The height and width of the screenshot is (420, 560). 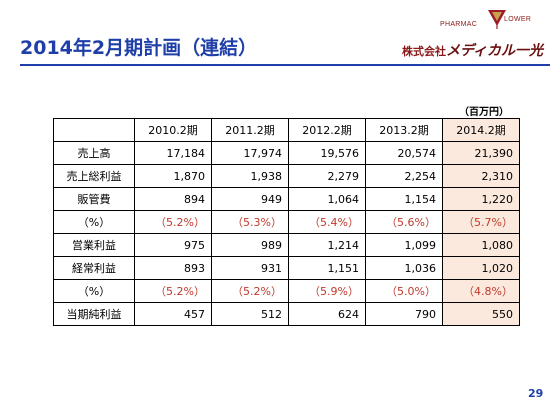 I want to click on table-cell: 1,220, so click(x=481, y=199).